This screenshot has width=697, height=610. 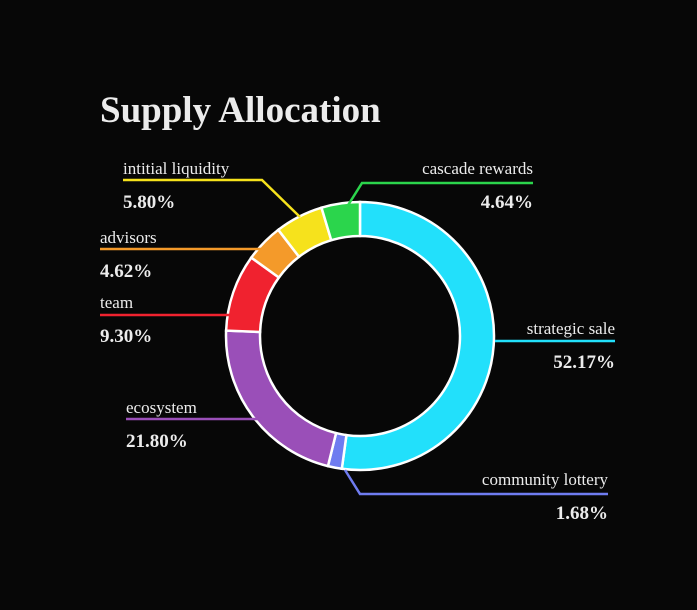 What do you see at coordinates (507, 202) in the screenshot?
I see `value-label: 4.64%` at bounding box center [507, 202].